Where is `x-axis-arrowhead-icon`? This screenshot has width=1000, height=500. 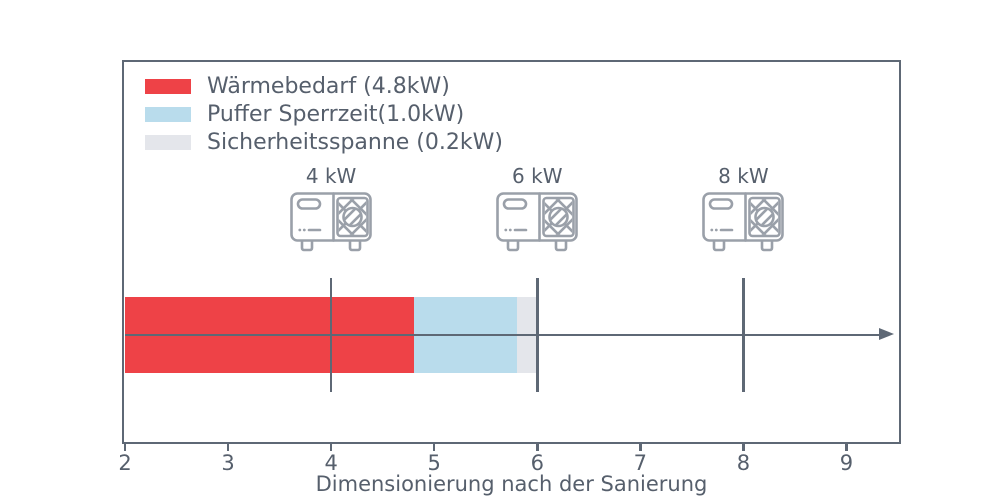
x-axis-arrowhead-icon is located at coordinates (886, 334).